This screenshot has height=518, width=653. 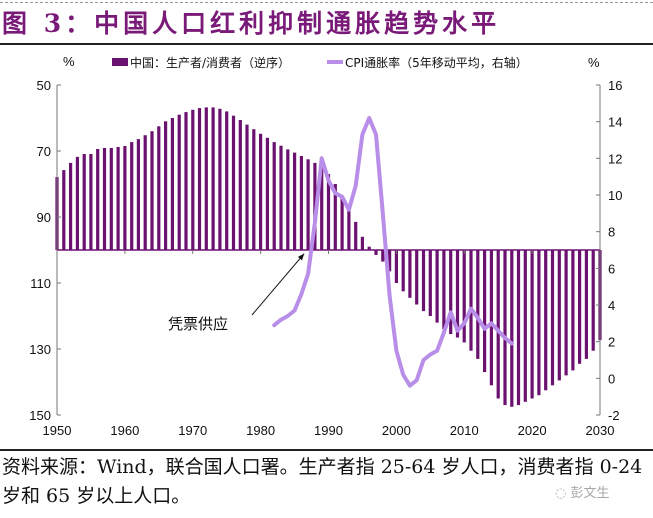 I want to click on left-tick-label: 150, so click(x=40, y=415).